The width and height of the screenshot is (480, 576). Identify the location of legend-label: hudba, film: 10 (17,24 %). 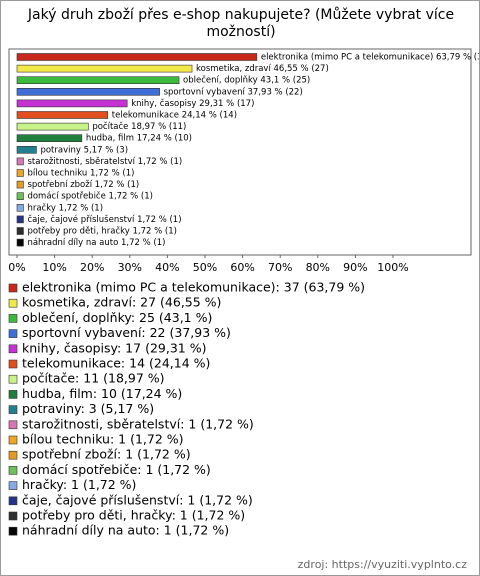
(102, 393).